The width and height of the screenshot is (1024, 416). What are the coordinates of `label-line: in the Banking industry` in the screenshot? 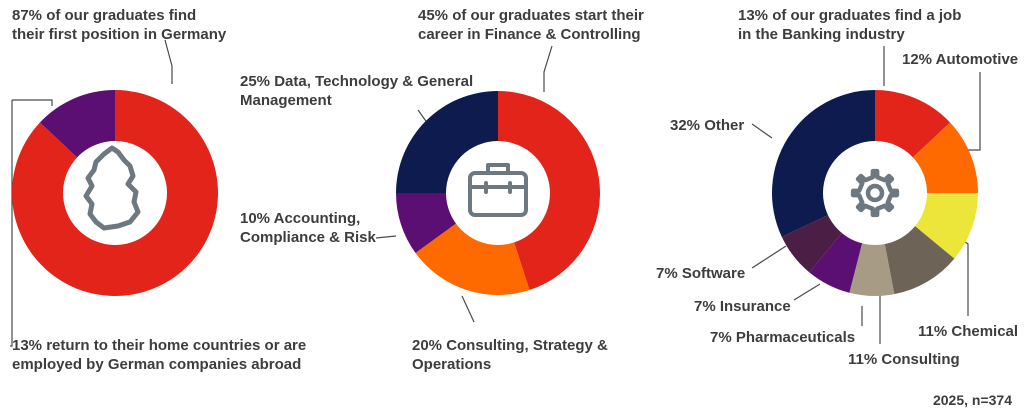 It's located at (821, 34).